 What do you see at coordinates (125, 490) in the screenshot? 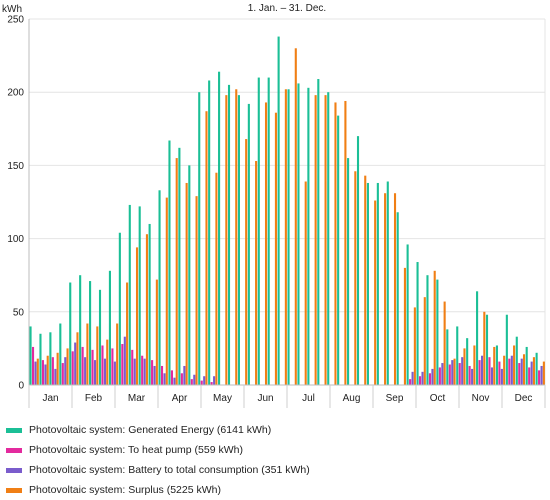
I see `legend-label-surplus: Photovoltaic system: Surplus (5225 kWh)` at bounding box center [125, 490].